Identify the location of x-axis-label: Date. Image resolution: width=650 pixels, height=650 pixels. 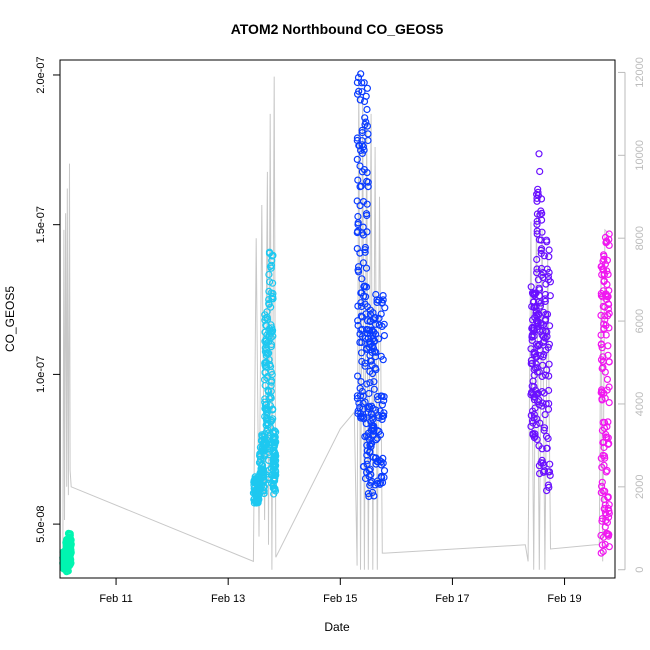
(337, 627).